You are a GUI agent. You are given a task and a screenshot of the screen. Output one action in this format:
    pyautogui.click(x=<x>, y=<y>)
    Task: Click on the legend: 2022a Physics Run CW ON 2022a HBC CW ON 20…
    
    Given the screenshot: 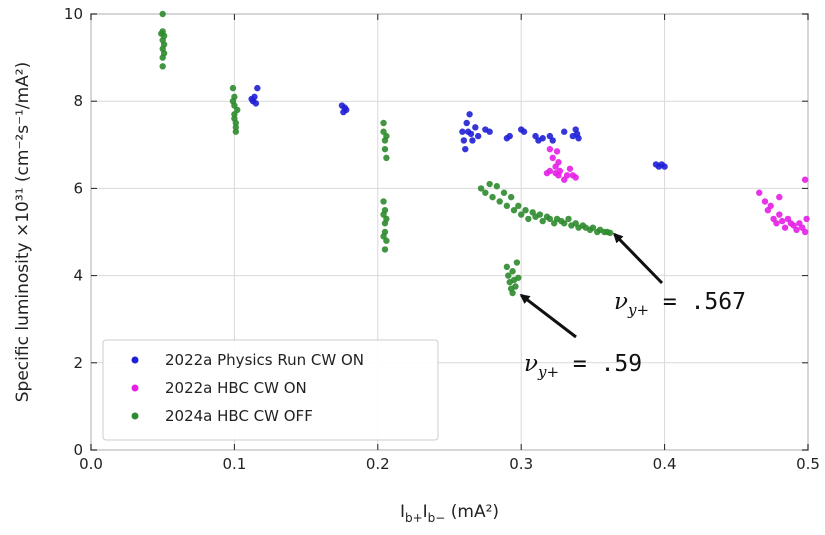 What is the action you would take?
    pyautogui.click(x=270, y=390)
    